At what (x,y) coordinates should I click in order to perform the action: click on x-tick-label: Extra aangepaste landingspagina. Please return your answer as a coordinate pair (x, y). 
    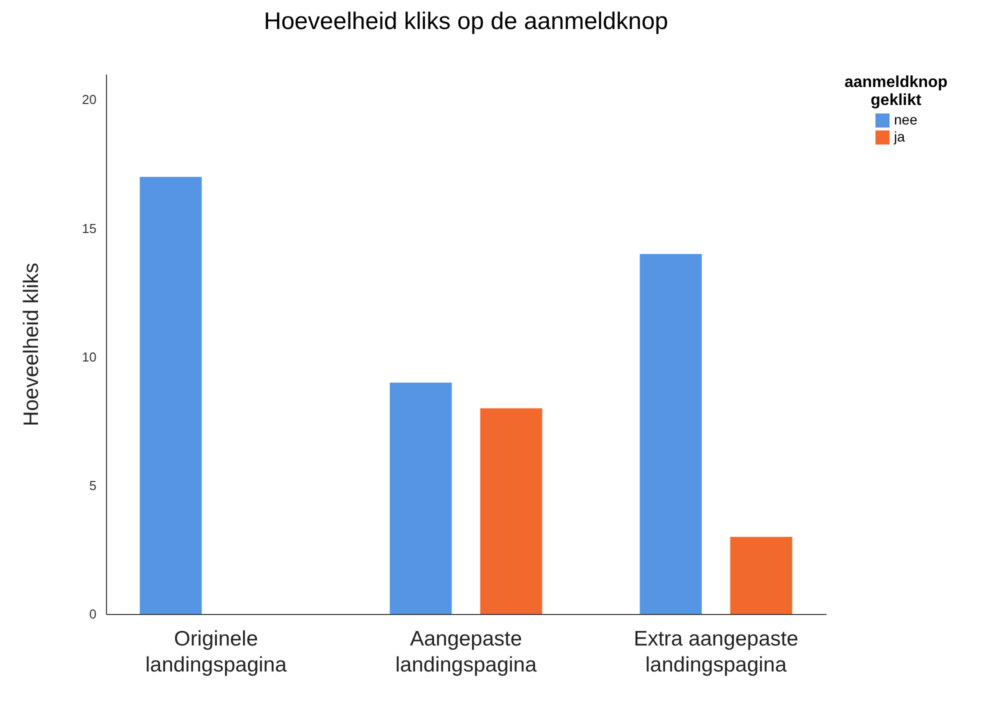
    Looking at the image, I should click on (716, 652).